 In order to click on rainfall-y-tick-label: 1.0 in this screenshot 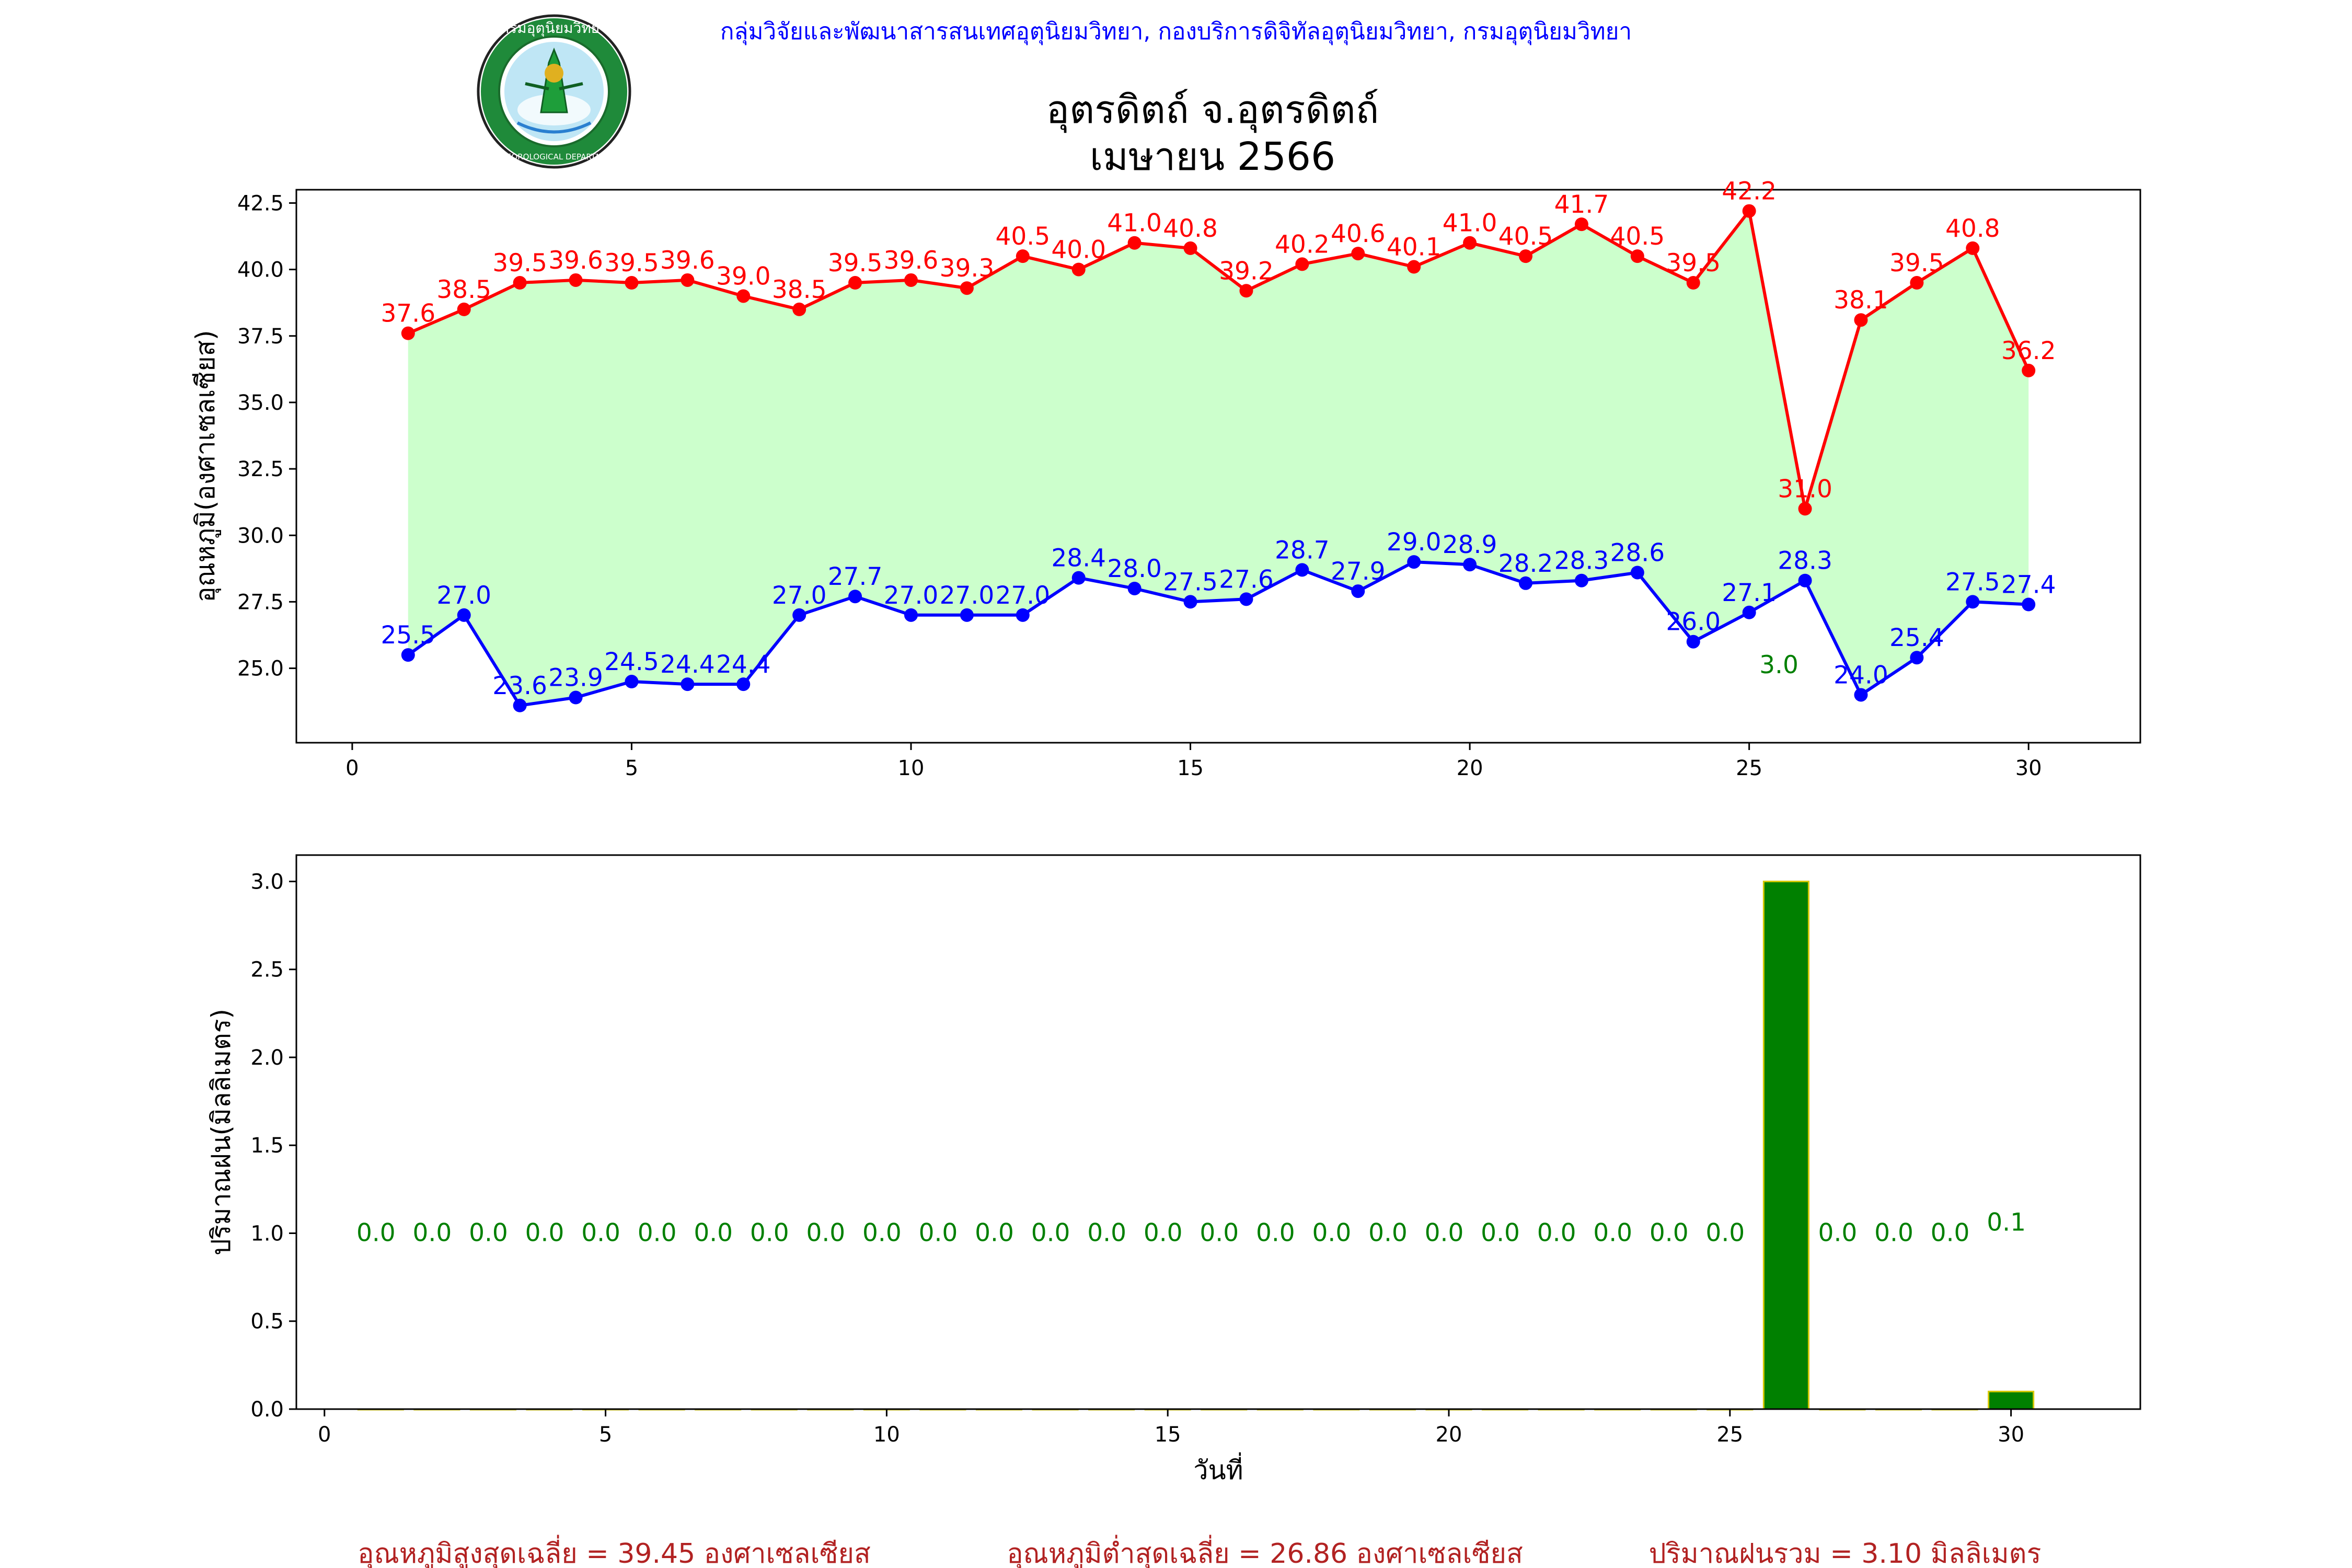, I will do `click(267, 1233)`.